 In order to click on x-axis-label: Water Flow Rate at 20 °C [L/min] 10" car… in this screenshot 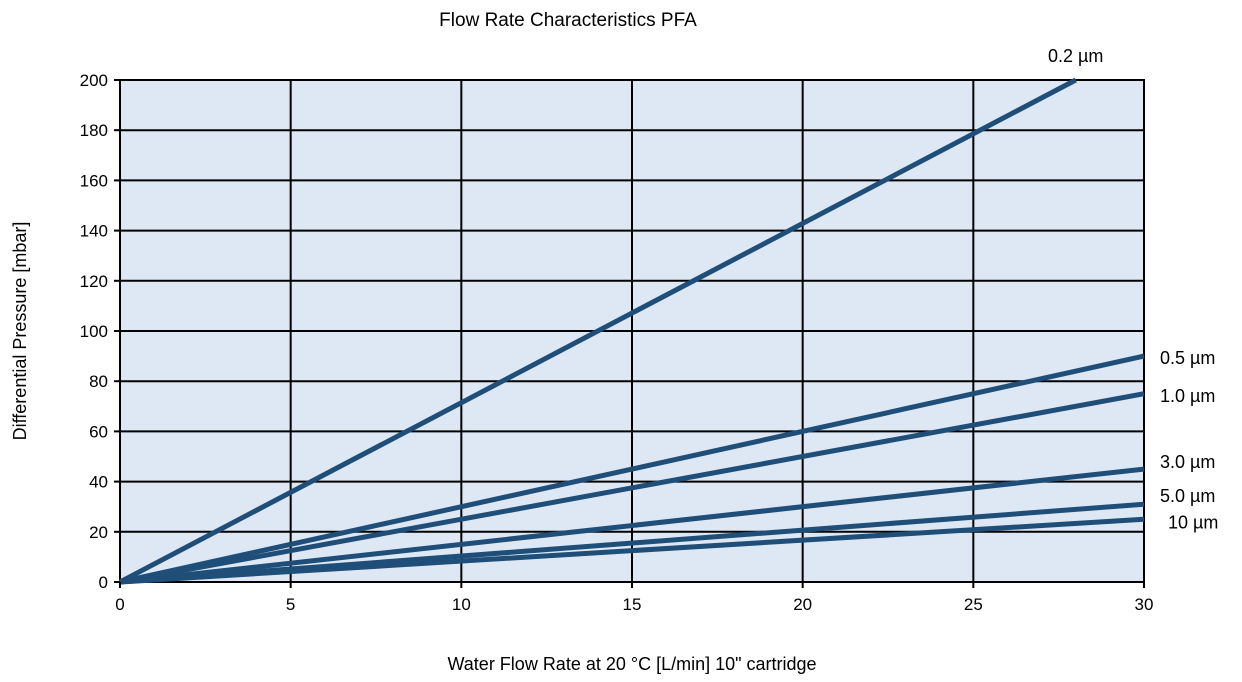, I will do `click(631, 664)`.